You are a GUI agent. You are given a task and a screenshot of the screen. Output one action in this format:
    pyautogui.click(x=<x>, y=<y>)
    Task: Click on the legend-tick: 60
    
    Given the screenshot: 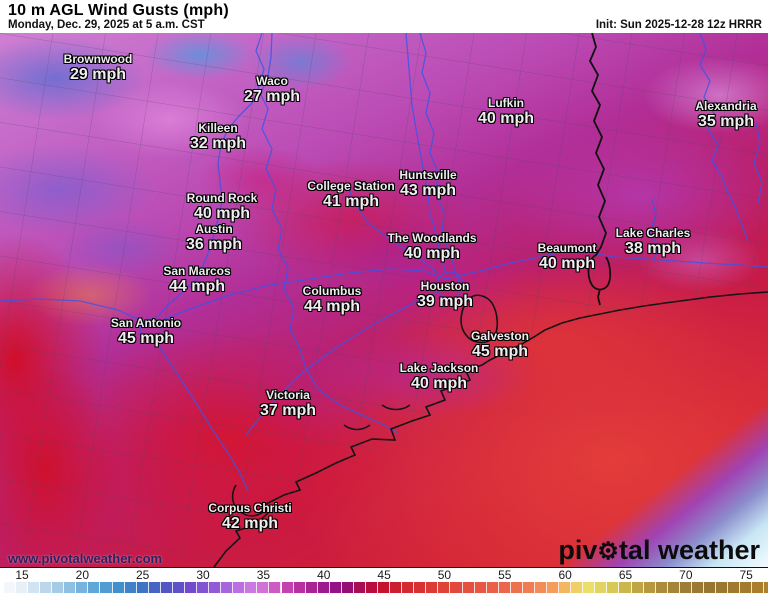 What is the action you would take?
    pyautogui.click(x=565, y=575)
    